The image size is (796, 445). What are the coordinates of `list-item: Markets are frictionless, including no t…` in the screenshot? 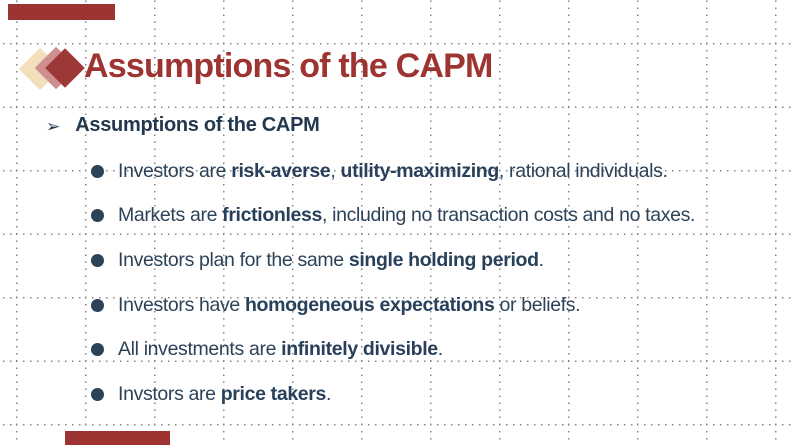 It's located at (398, 216).